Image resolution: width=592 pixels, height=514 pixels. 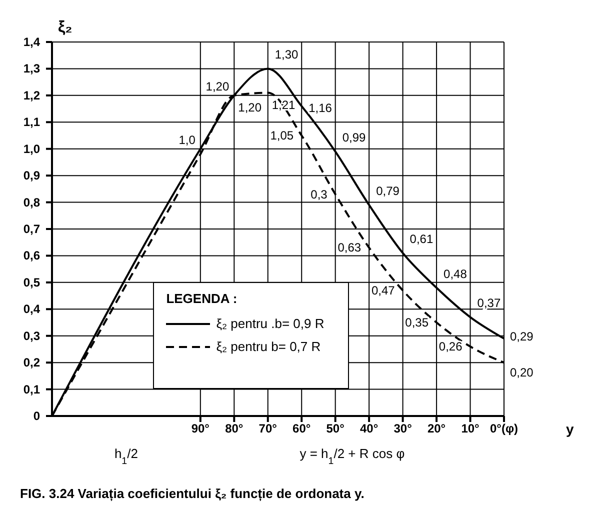 I want to click on y-tick-label: 0,9, so click(x=31, y=175).